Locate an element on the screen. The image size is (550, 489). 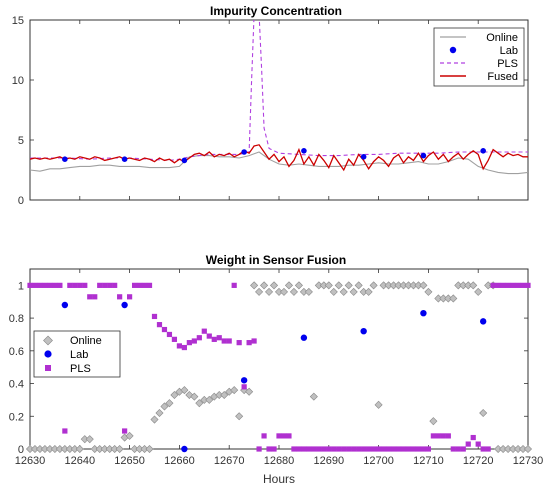
chart1-y-tick-label: 10 is located at coordinates (18, 81).